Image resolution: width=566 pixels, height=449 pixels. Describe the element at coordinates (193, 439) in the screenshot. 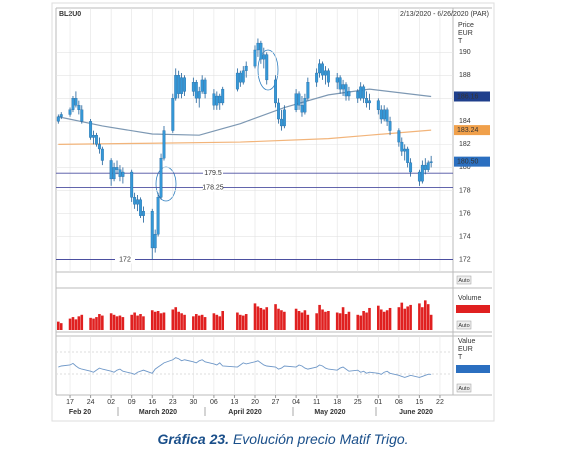

I see `caption-label: Gráfica 23.` at that location.